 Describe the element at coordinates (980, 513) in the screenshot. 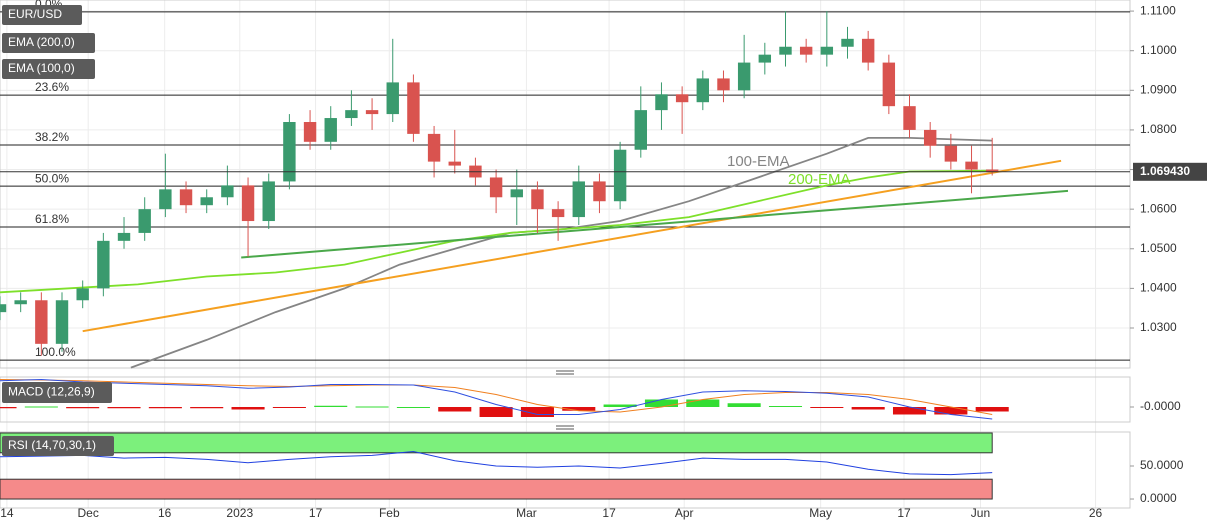

I see `x-tick-label: Jun` at that location.